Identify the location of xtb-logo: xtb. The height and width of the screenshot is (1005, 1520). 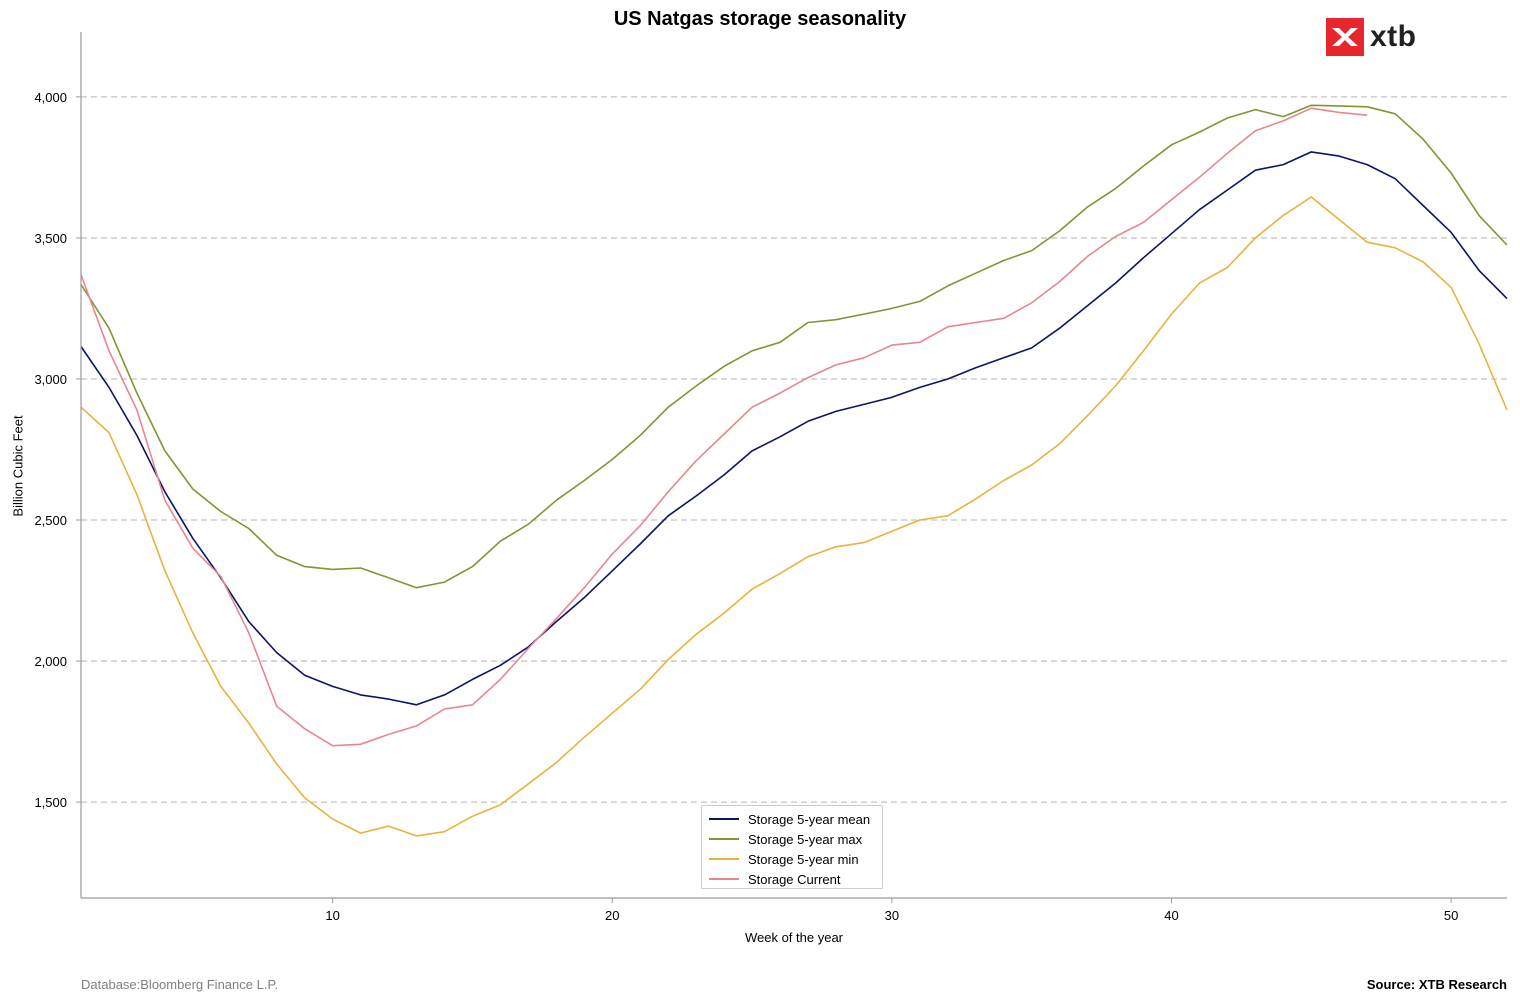
(1371, 37).